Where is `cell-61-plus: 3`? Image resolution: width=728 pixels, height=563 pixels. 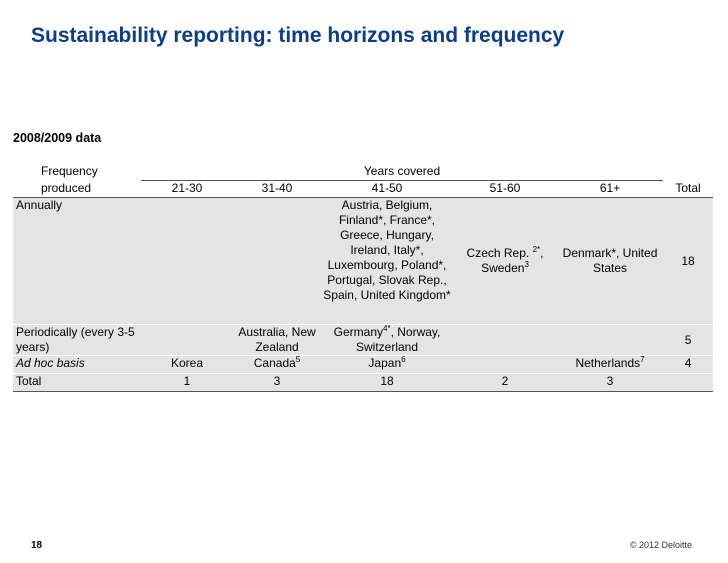 cell-61-plus: 3 is located at coordinates (610, 382).